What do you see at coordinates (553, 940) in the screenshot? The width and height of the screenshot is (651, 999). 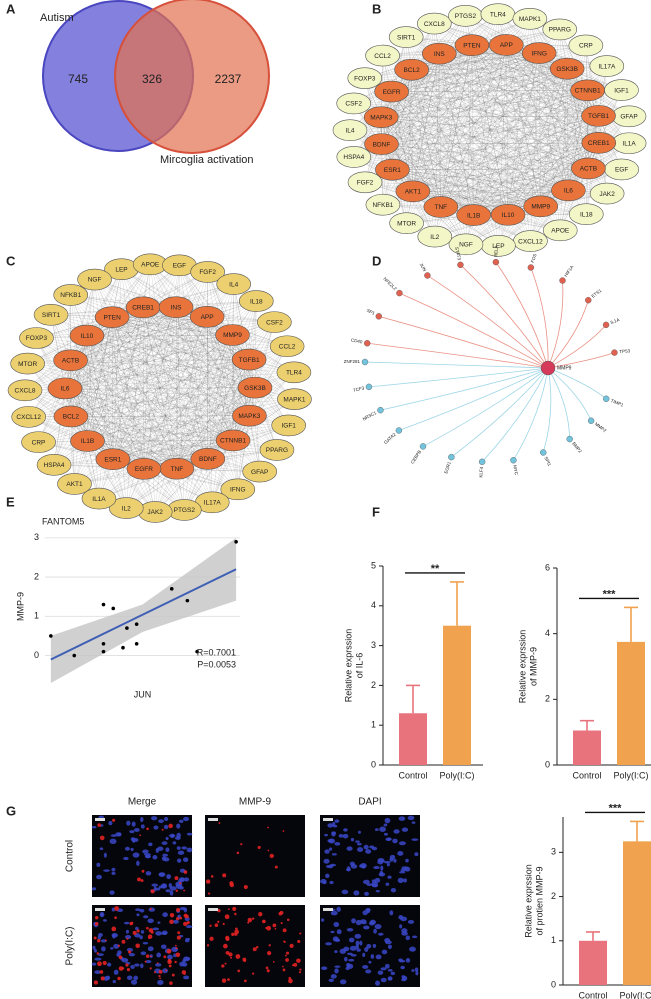 I see `y-tick-label: 1` at bounding box center [553, 940].